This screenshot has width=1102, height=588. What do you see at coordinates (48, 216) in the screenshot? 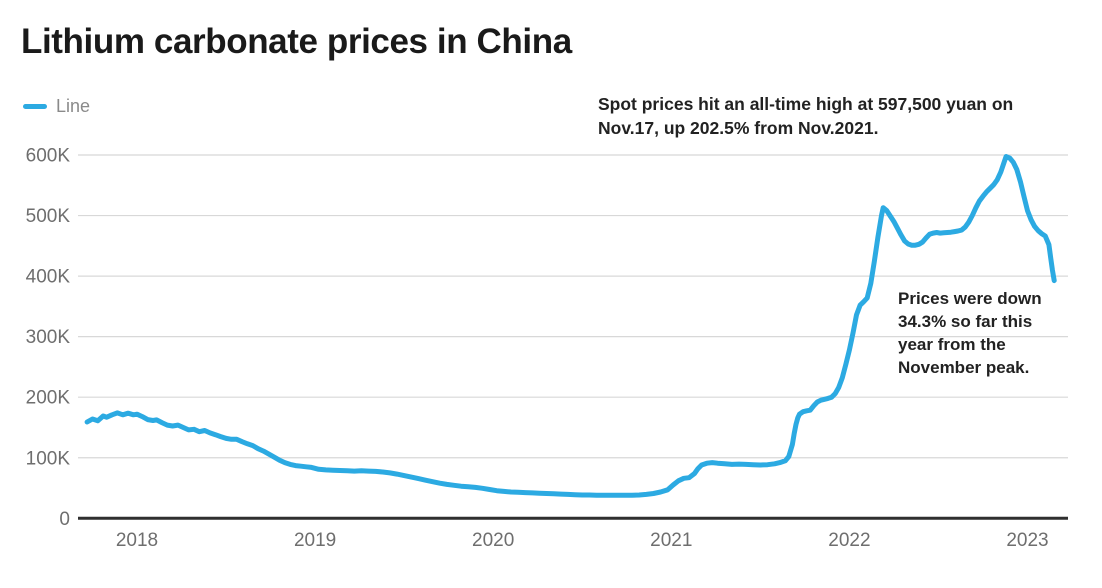
I see `y-axis-tick-label: 500K` at bounding box center [48, 216].